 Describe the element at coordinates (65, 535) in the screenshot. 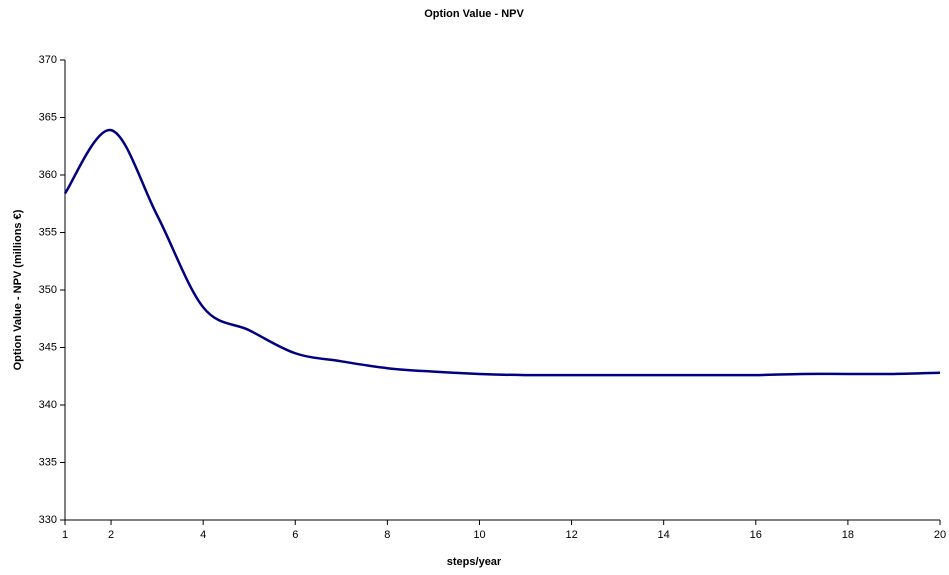

I see `x-tick-label: 1` at that location.